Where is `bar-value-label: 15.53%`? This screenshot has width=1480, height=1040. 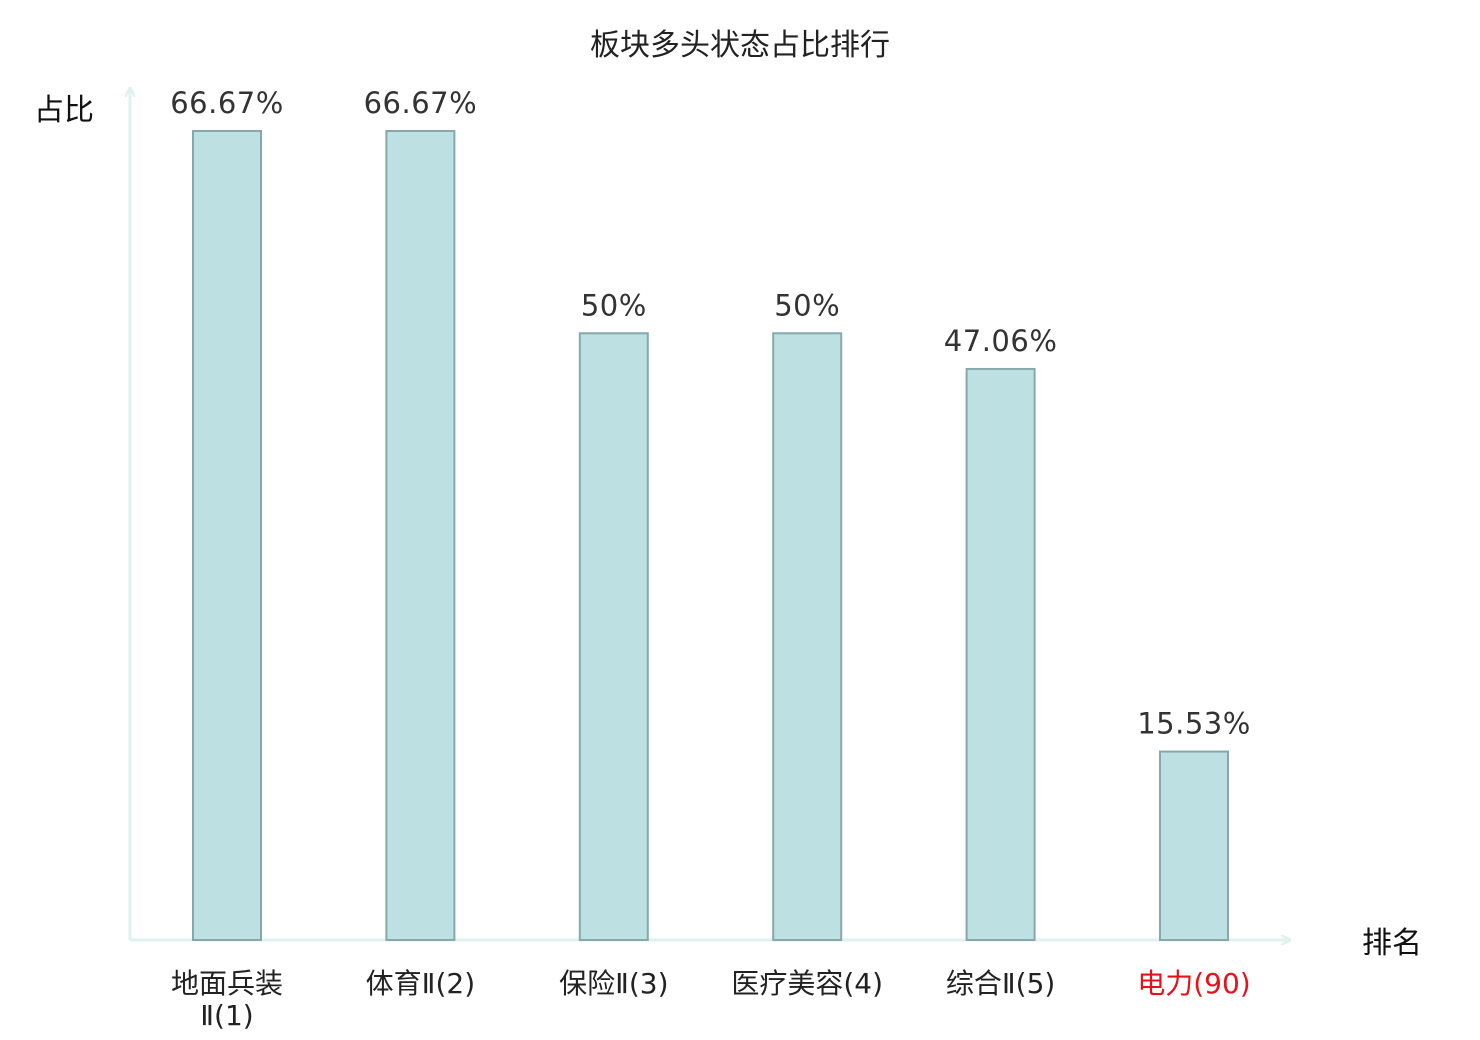
bar-value-label: 15.53% is located at coordinates (1194, 724).